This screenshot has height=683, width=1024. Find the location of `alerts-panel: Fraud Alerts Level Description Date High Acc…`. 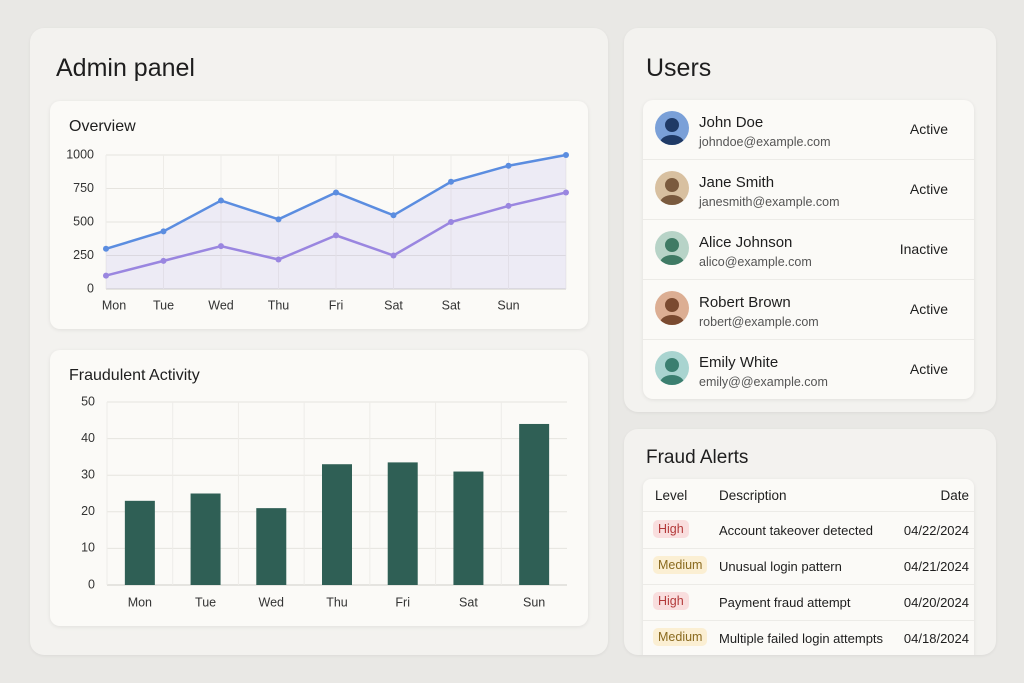

alerts-panel: Fraud Alerts Level Description Date High Acc… is located at coordinates (810, 542).